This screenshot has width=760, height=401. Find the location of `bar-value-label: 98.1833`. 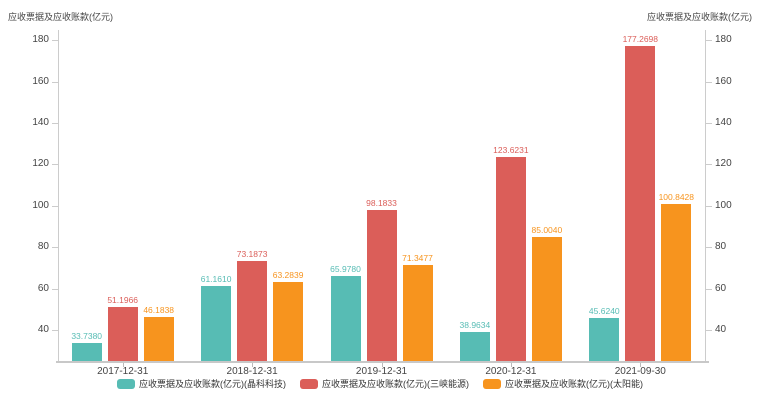

bar-value-label: 98.1833 is located at coordinates (381, 202).